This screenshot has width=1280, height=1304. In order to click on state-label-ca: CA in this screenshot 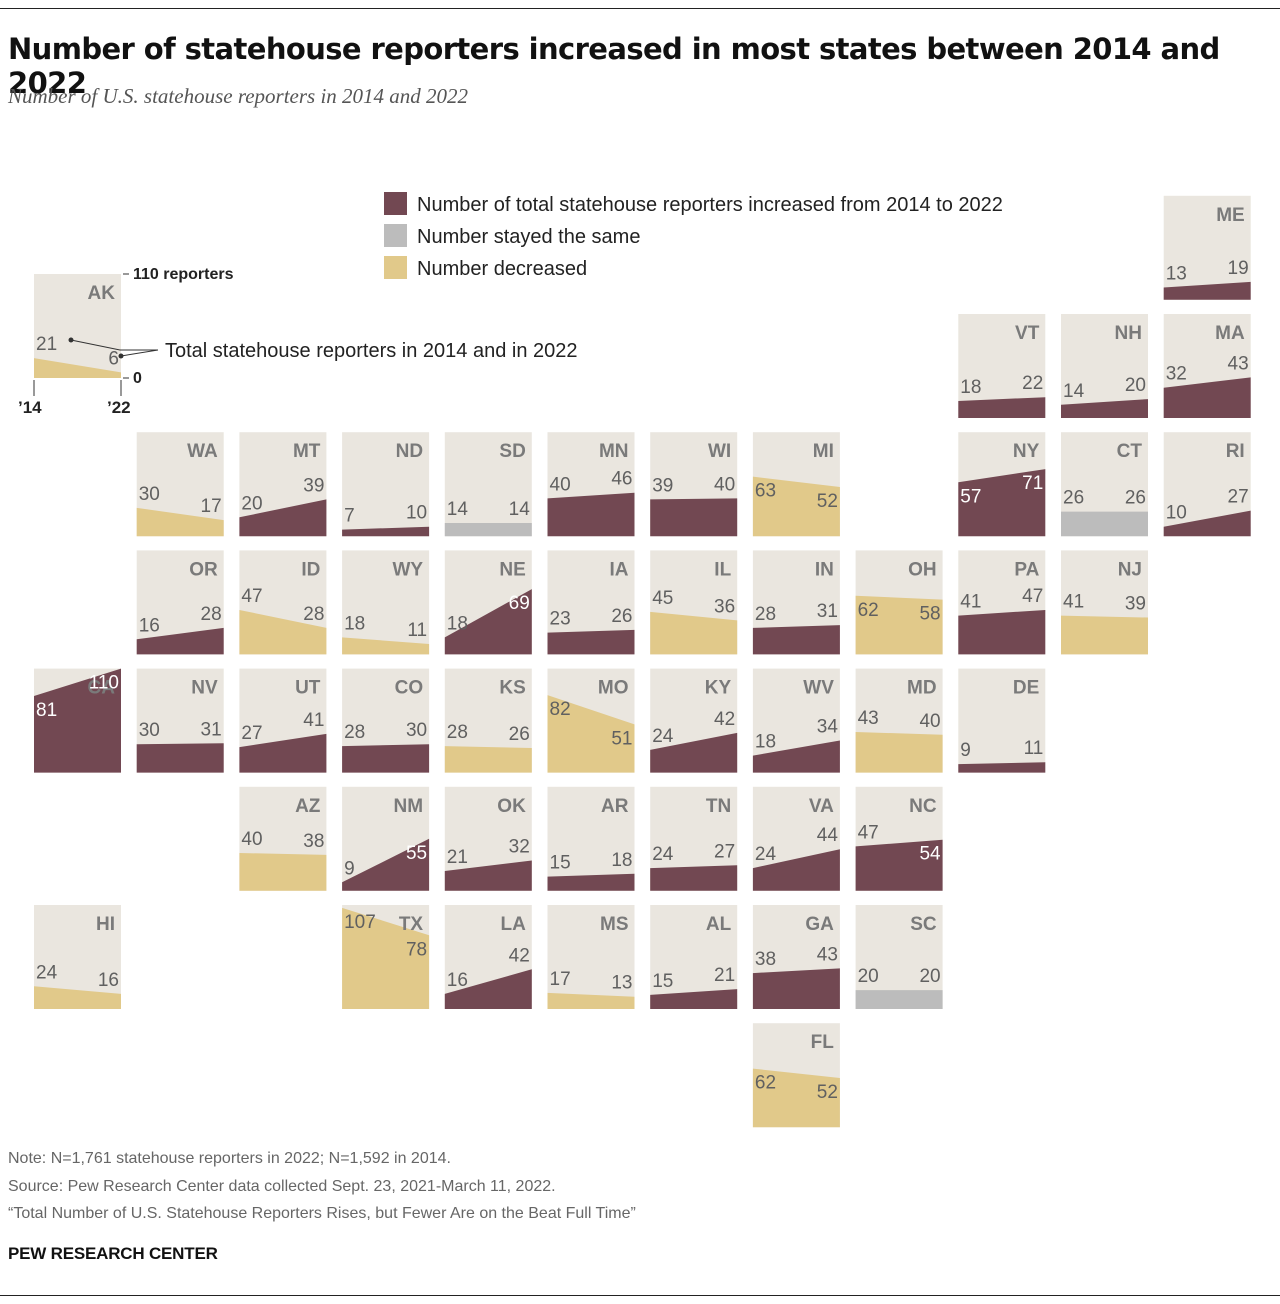, I will do `click(102, 688)`.